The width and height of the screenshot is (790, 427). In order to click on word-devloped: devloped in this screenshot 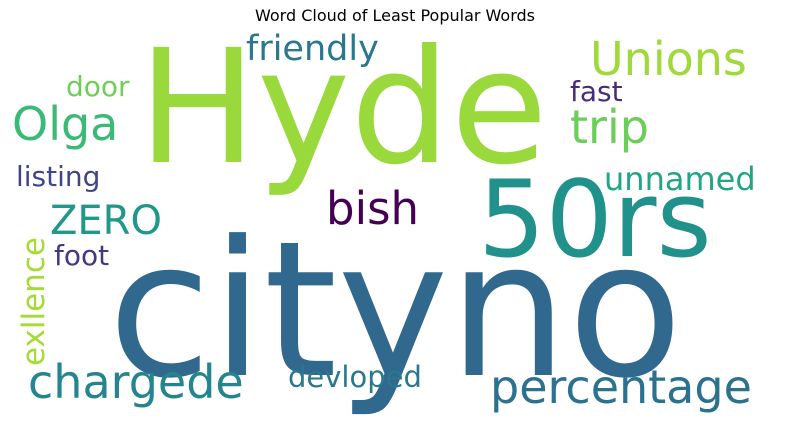, I will do `click(355, 377)`.